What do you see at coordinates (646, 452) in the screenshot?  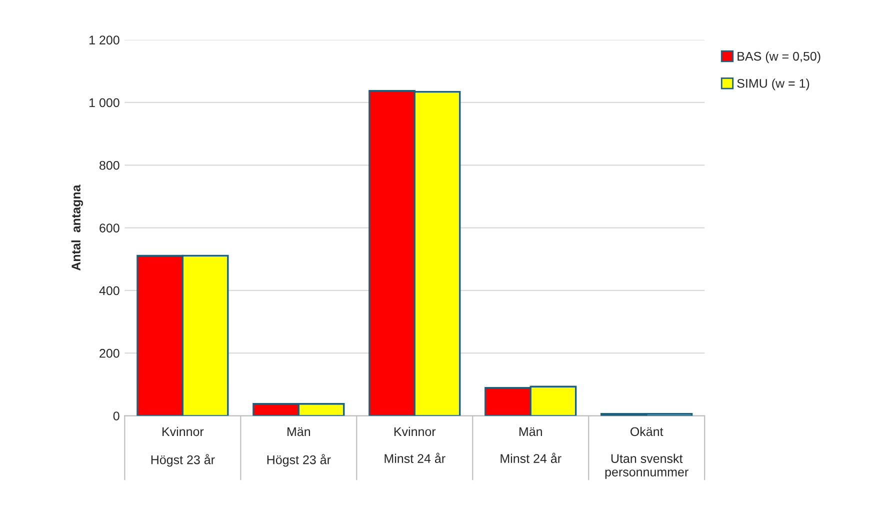 I see `category-label: Okänt Utan svenskt personnummer` at bounding box center [646, 452].